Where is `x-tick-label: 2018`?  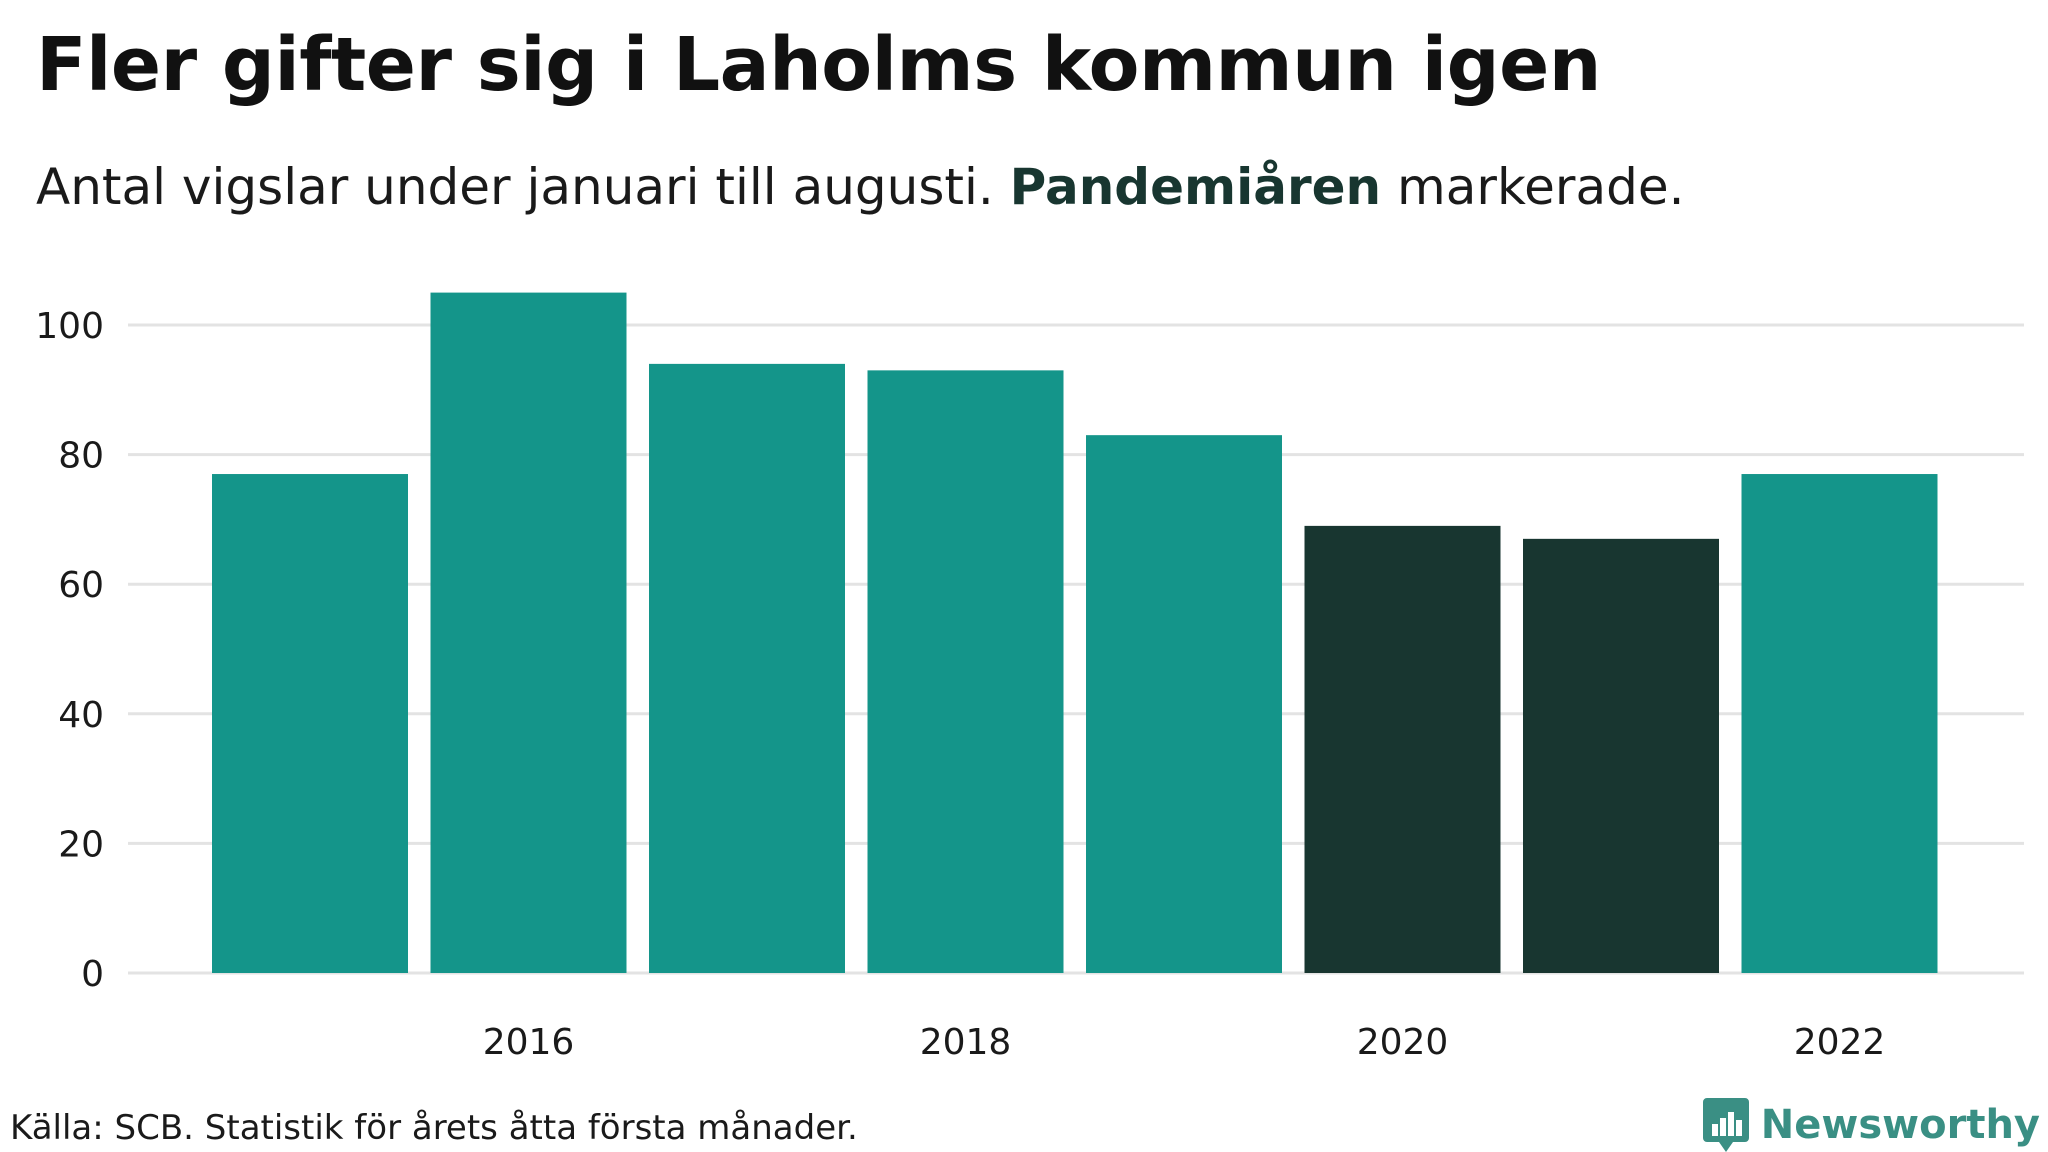 x-tick-label: 2018 is located at coordinates (966, 1042).